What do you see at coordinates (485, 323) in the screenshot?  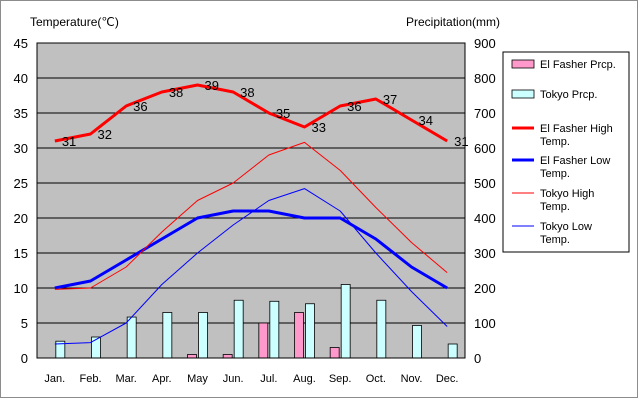 I see `right-tick-label: 100` at bounding box center [485, 323].